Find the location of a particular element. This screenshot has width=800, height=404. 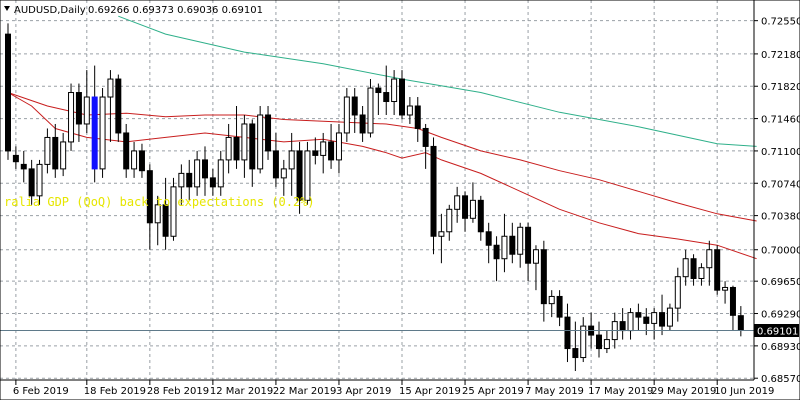

price-tick-label: 0.70000 is located at coordinates (780, 251).